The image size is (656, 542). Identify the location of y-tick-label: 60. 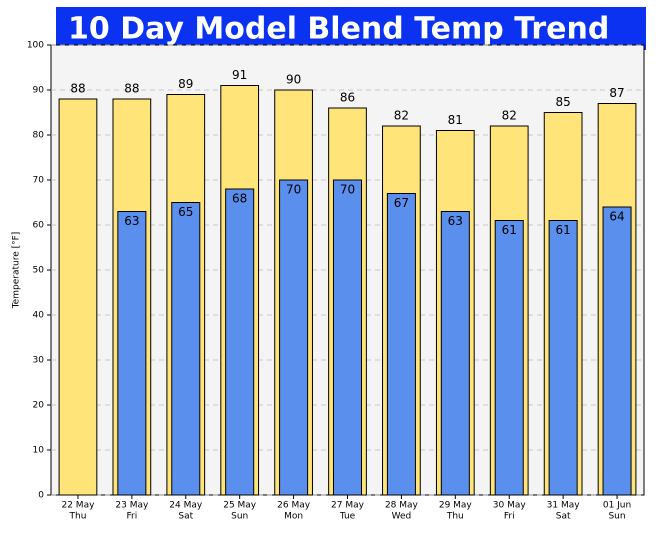
(39, 226).